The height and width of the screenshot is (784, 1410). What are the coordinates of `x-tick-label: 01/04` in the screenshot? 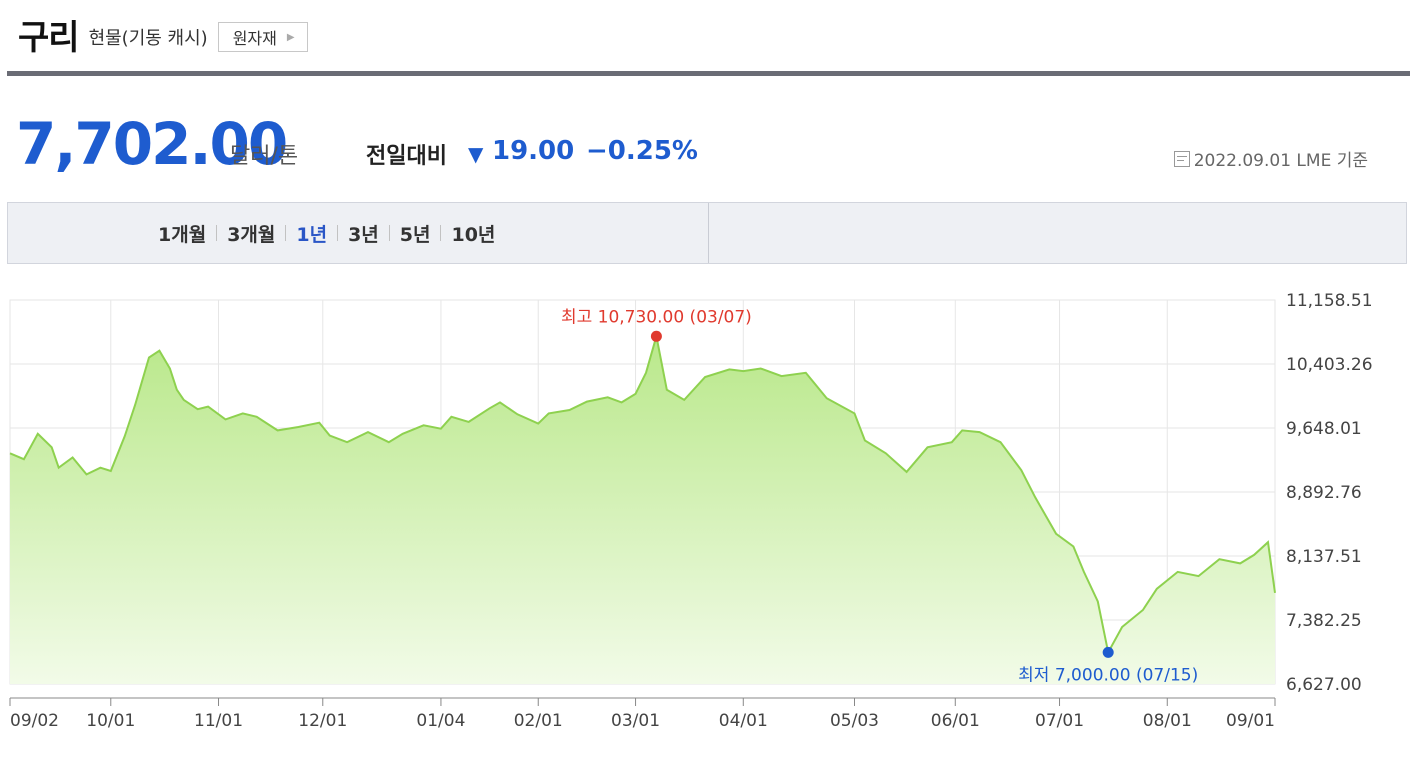 It's located at (440, 721).